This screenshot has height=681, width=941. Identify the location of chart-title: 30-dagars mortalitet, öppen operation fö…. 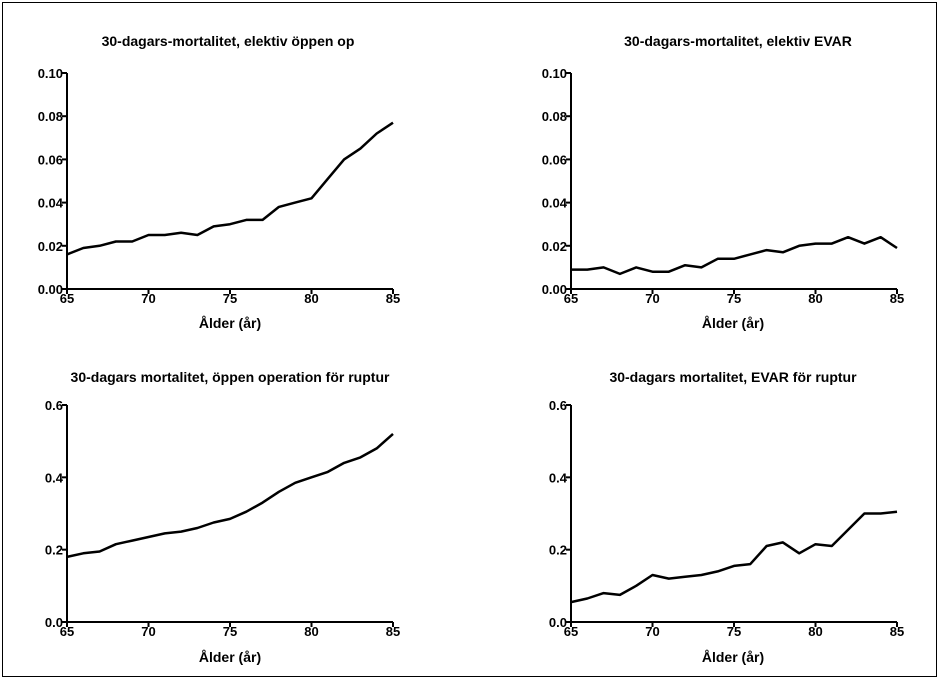
(230, 377).